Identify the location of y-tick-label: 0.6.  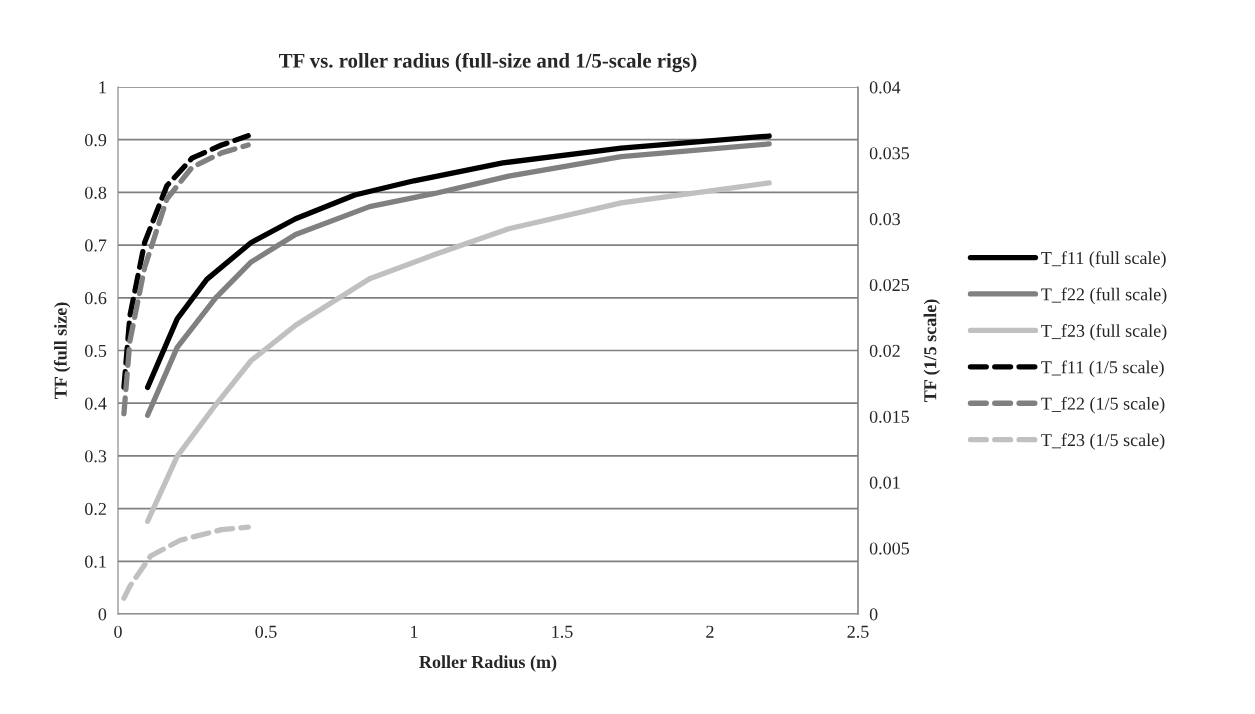
(96, 298).